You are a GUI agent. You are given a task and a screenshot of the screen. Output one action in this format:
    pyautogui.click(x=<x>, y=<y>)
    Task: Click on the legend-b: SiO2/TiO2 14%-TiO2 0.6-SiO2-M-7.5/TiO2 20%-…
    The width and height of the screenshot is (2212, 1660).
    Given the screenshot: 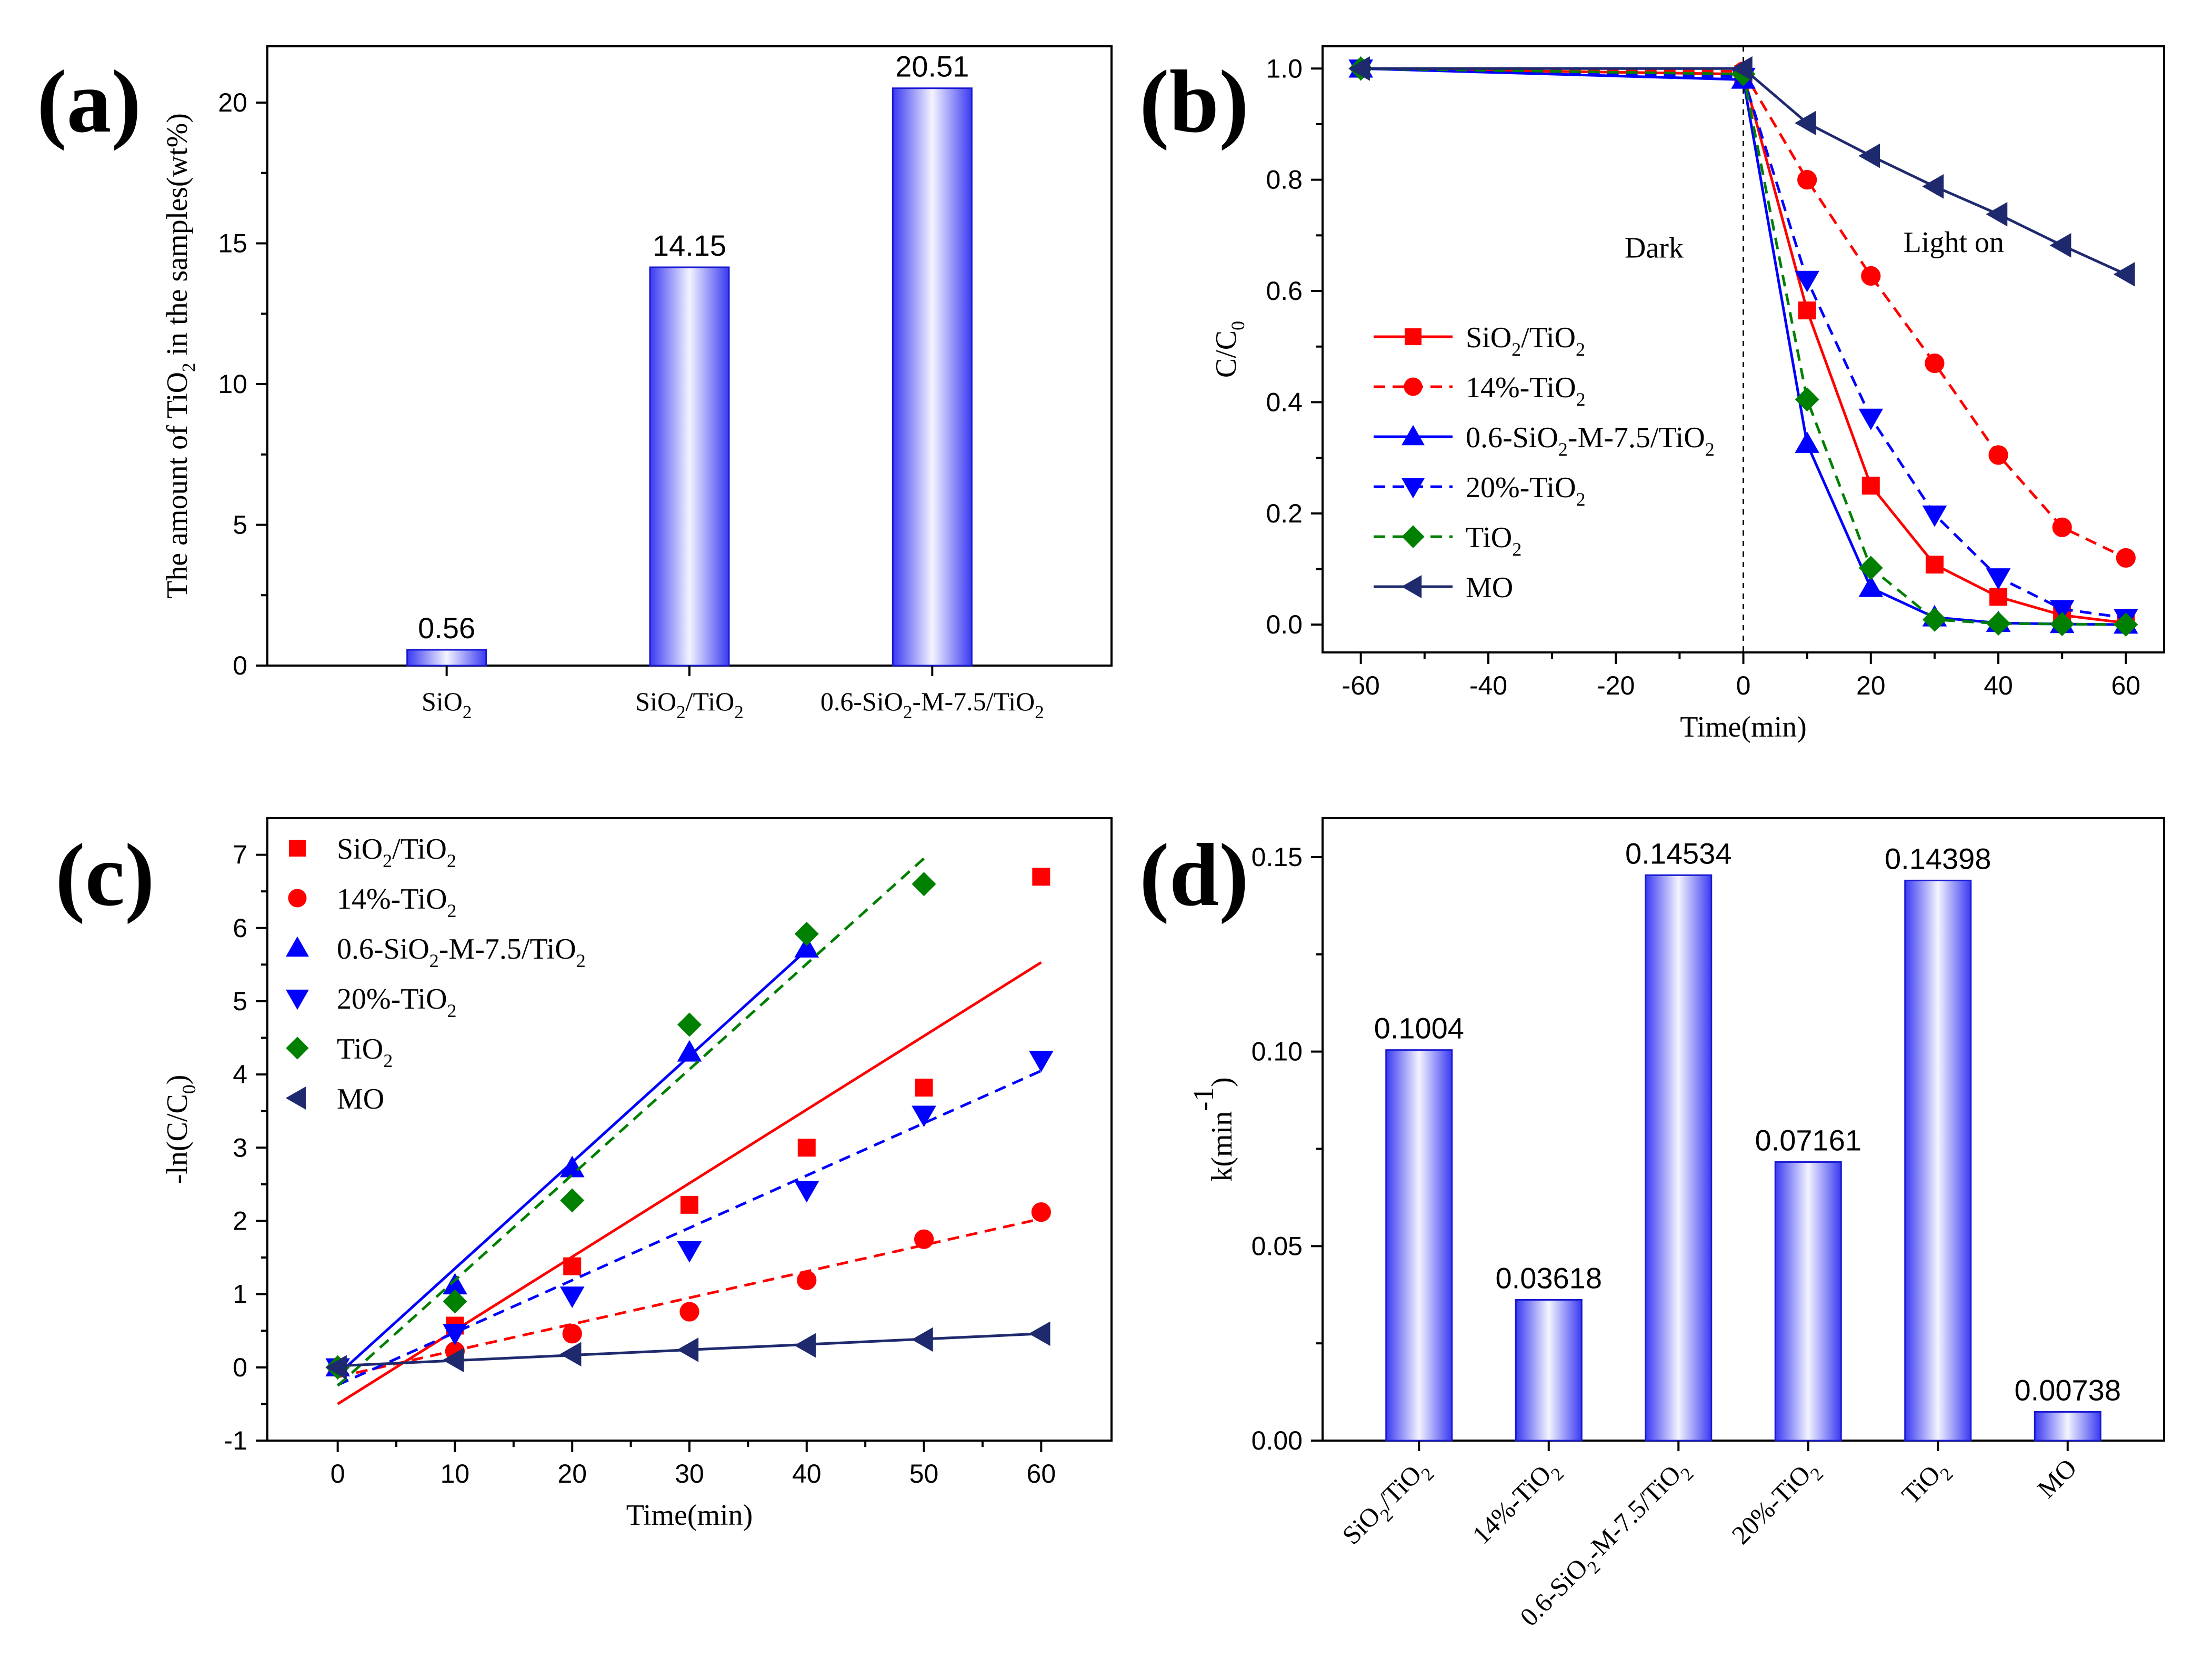 What is the action you would take?
    pyautogui.click(x=1544, y=463)
    